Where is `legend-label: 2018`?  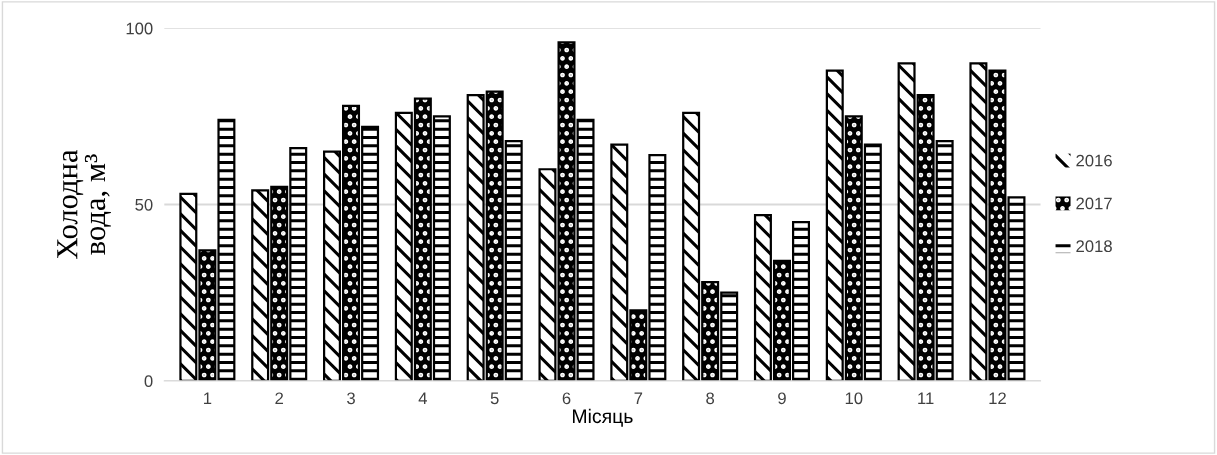 legend-label: 2018 is located at coordinates (1094, 246).